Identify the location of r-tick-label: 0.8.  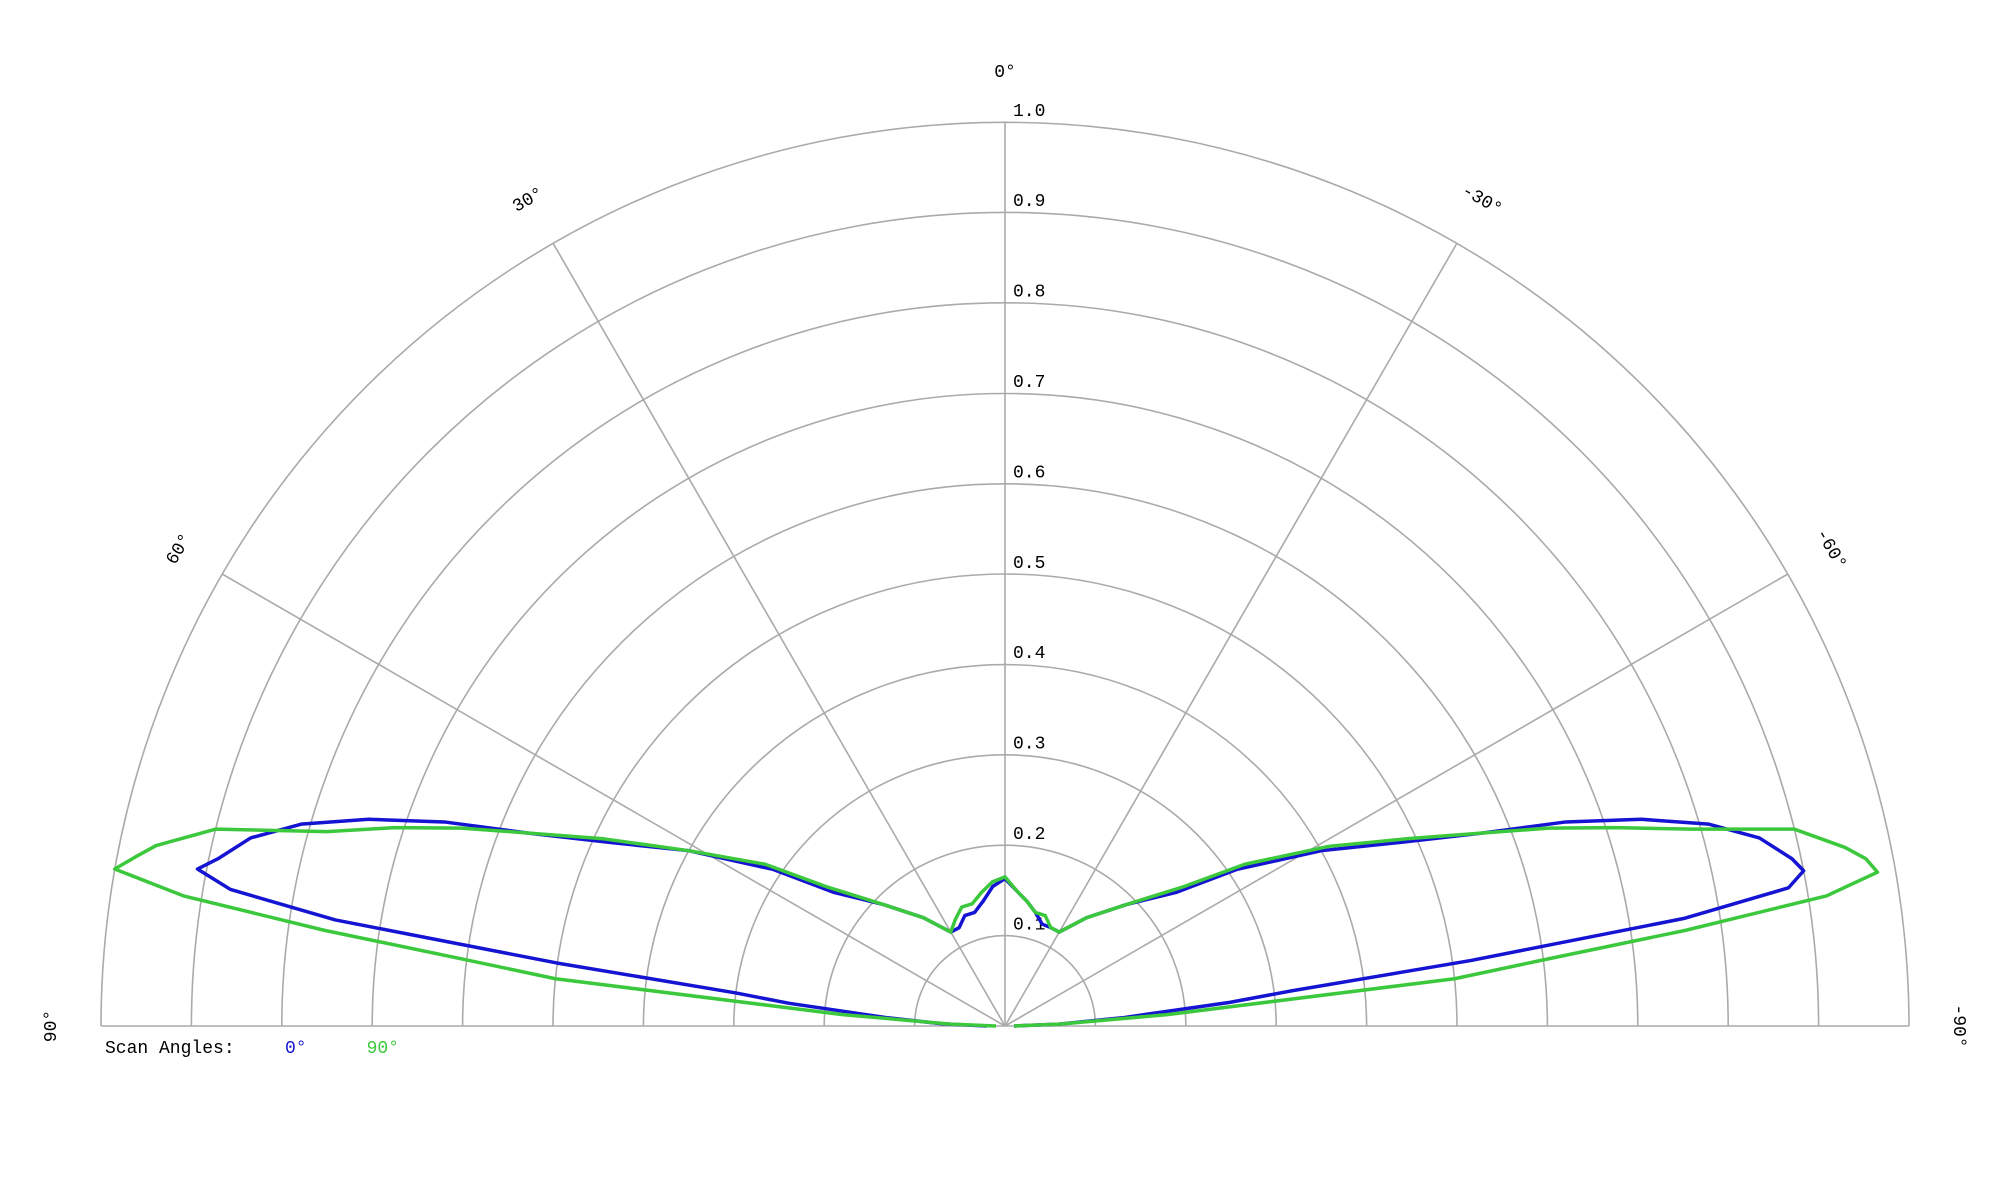
(1029, 293).